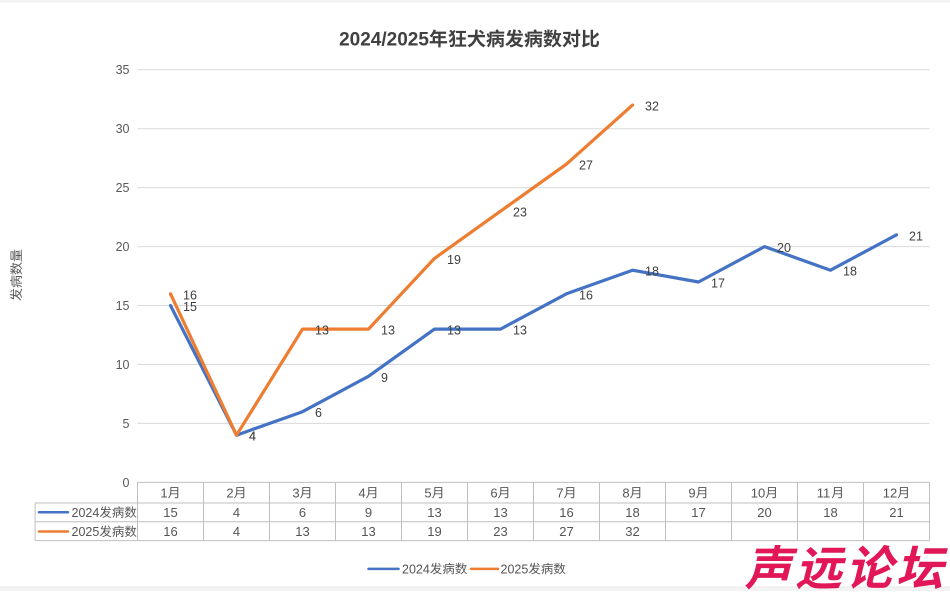 The image size is (950, 596). Describe the element at coordinates (126, 483) in the screenshot. I see `svg-text: 0` at that location.